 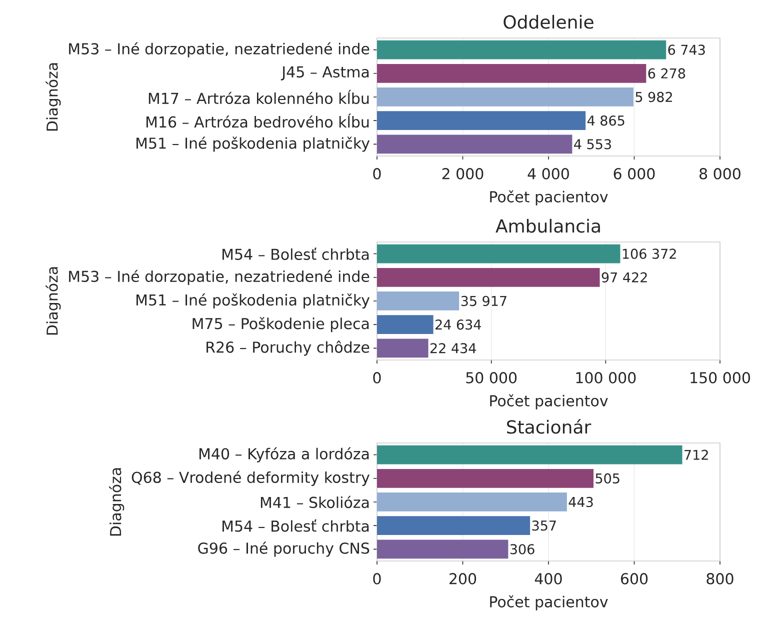 What do you see at coordinates (686, 49) in the screenshot?
I see `data-label: 6 743` at bounding box center [686, 49].